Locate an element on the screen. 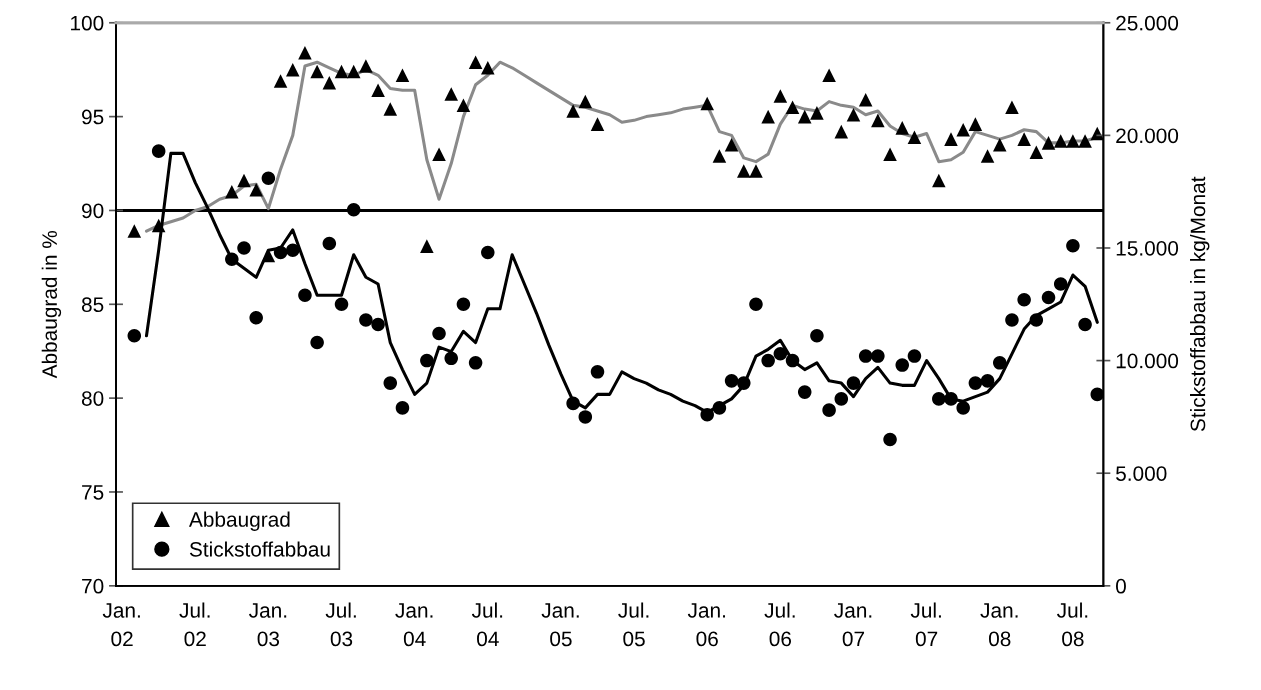  x-tick-label: Jan. 07 is located at coordinates (853, 625).